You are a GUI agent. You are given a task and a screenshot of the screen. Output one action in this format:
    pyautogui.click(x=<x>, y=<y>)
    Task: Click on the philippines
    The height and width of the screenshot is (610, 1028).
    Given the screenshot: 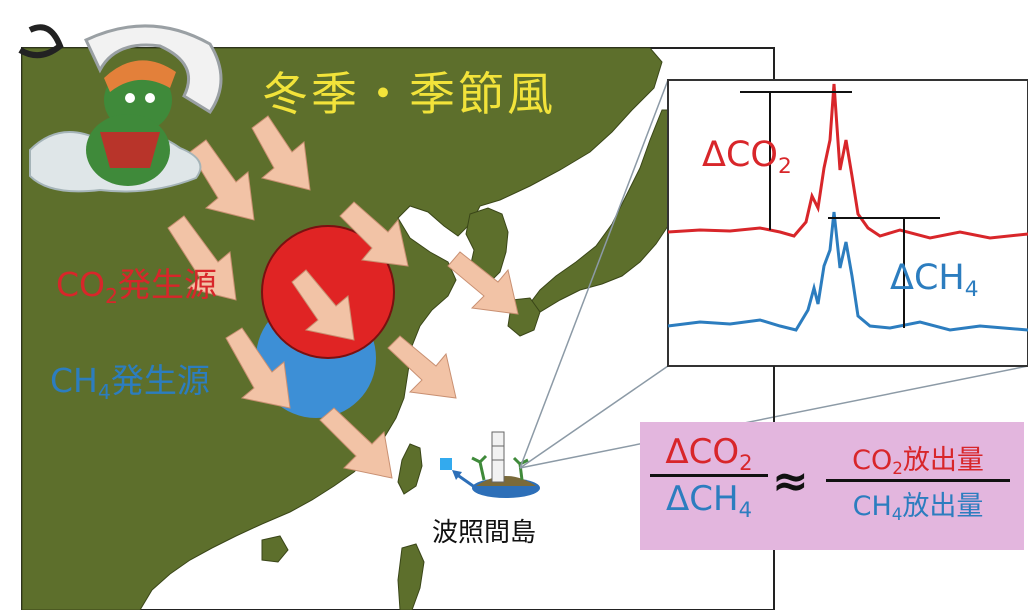 What is the action you would take?
    pyautogui.click(x=411, y=576)
    